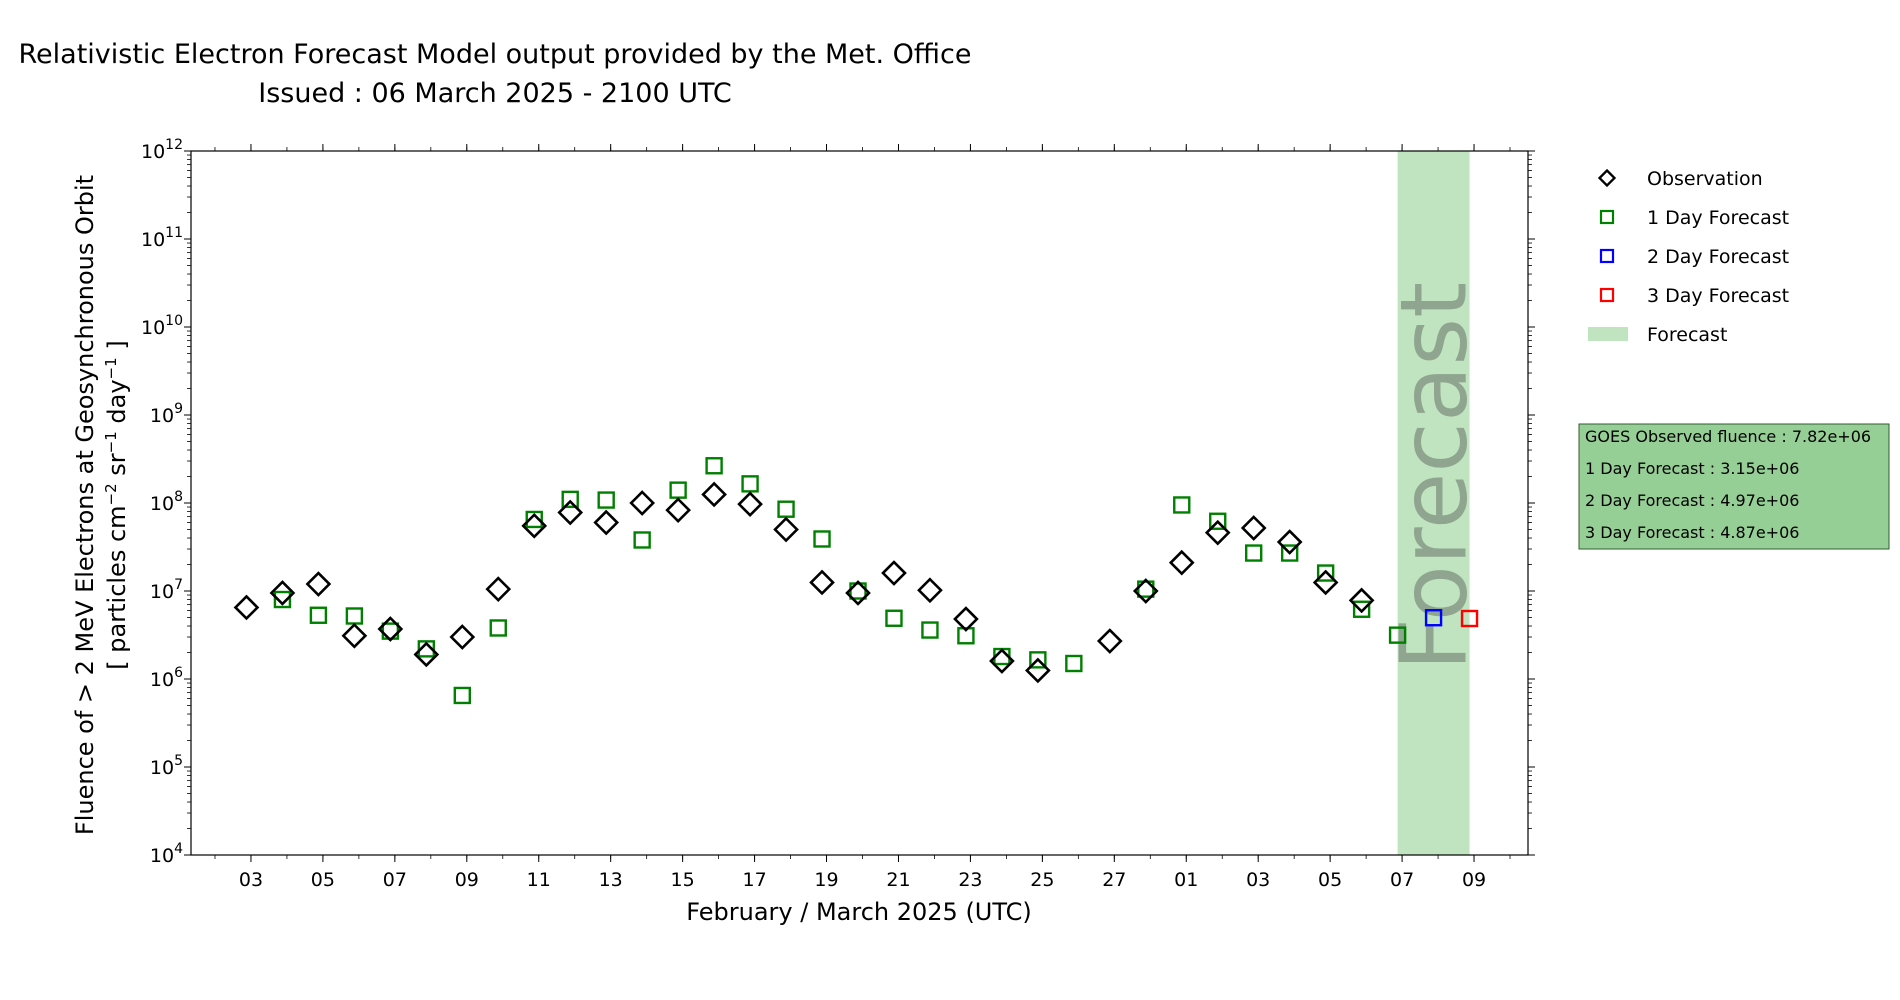  I want to click on 2-day-forecast-point, so click(1433, 618).